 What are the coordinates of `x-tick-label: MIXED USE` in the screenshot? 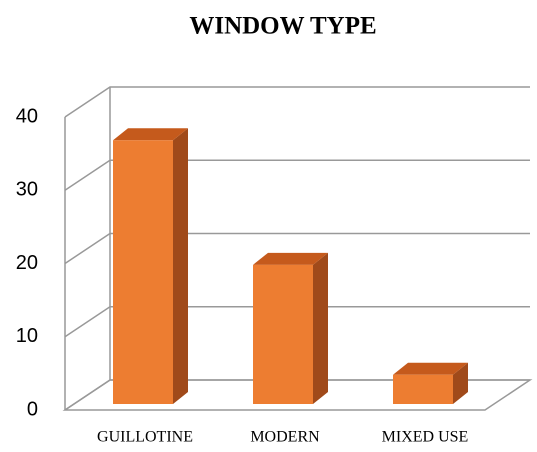 It's located at (425, 437).